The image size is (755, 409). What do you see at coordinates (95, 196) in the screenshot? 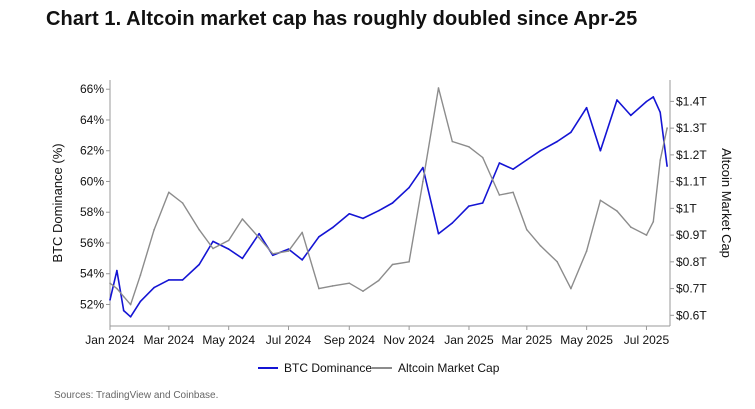
I see `left-axis-ticks: 52% 54% 56% 58% 60% 62% 64% 66%` at bounding box center [95, 196].